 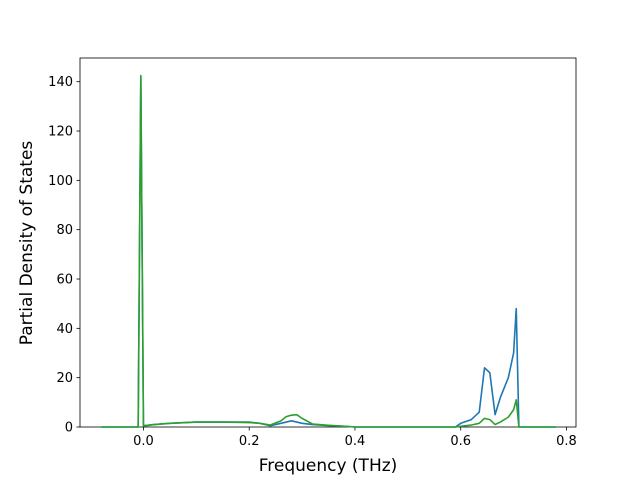 What do you see at coordinates (27, 243) in the screenshot?
I see `y-axis-label: Partial Density of States` at bounding box center [27, 243].